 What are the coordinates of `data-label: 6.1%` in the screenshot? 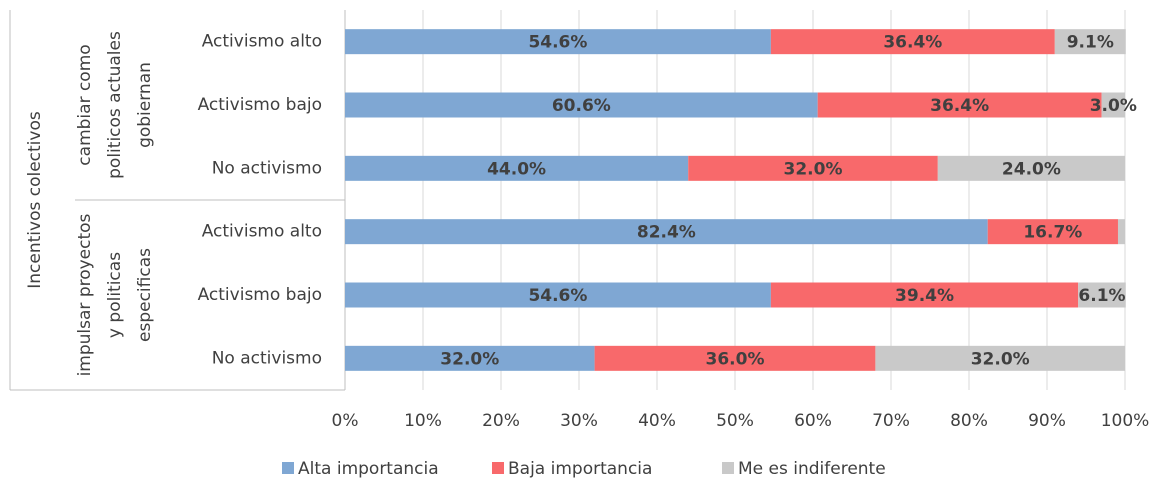 It's located at (1101, 296).